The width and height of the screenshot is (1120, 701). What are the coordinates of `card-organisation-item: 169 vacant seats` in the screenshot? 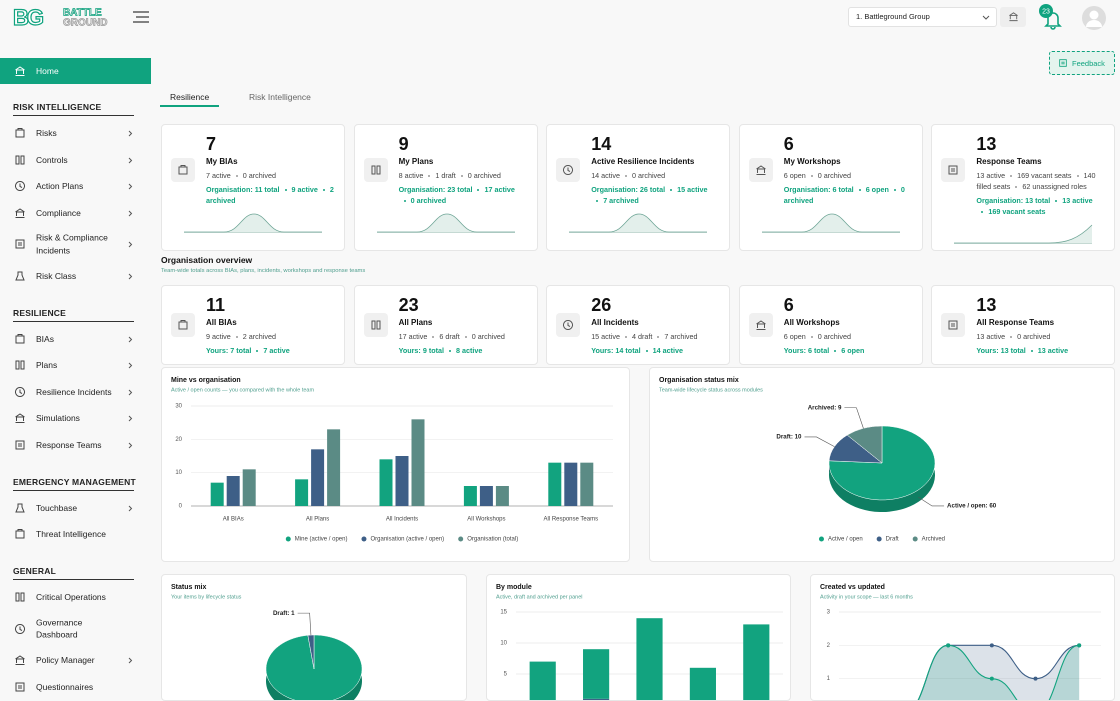 It's located at (1017, 211).